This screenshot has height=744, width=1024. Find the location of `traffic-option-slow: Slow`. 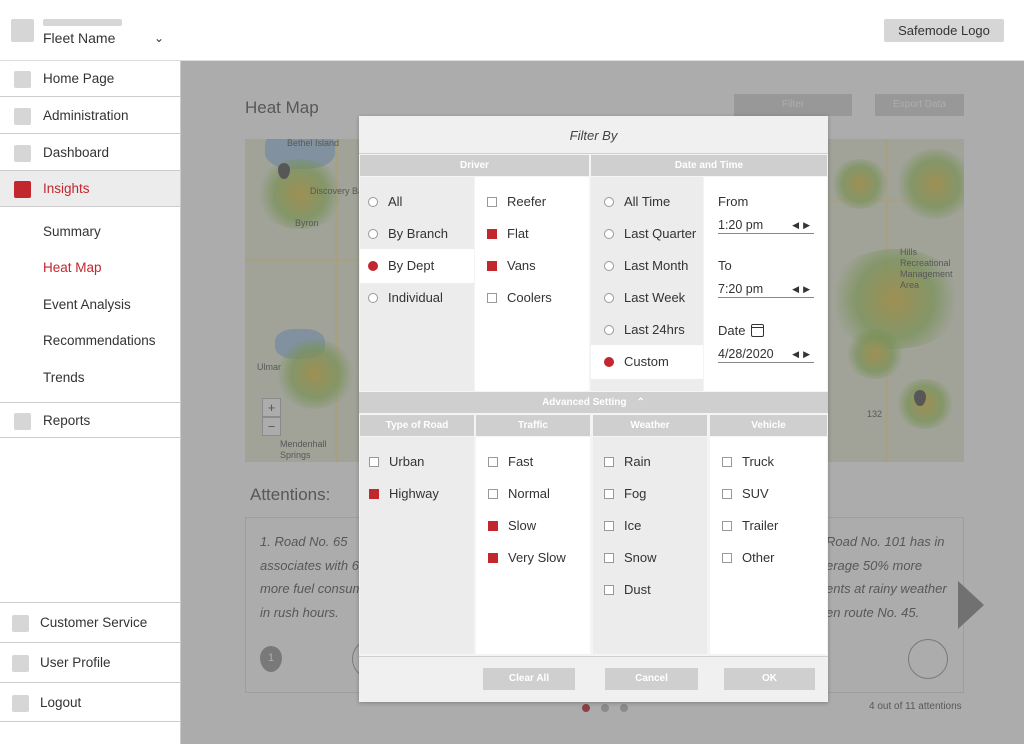

traffic-option-slow: Slow is located at coordinates (512, 526).